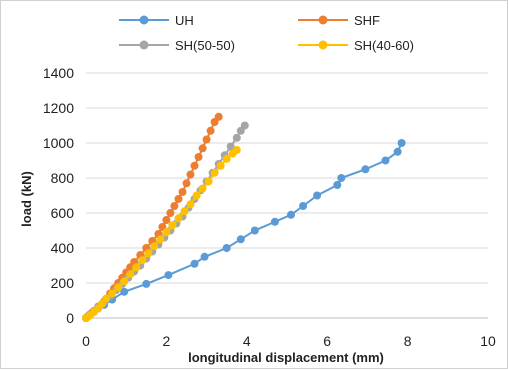  Describe the element at coordinates (167, 341) in the screenshot. I see `x-tick-label: 2` at that location.